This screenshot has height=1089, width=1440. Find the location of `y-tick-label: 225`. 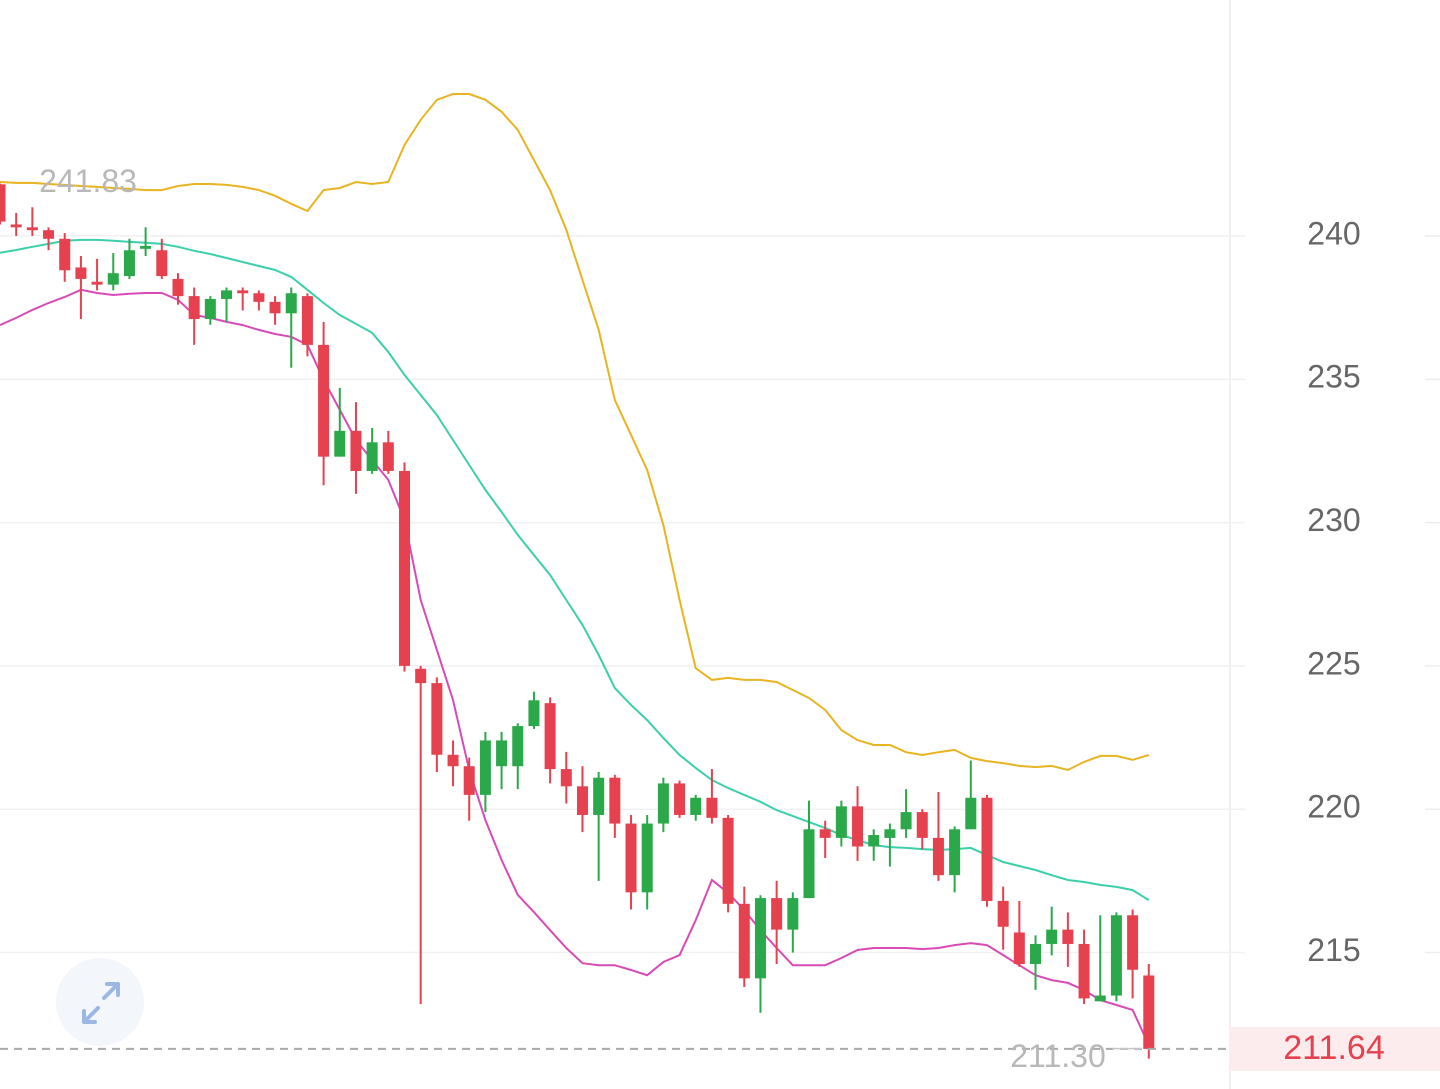

y-tick-label: 225 is located at coordinates (1333, 663).